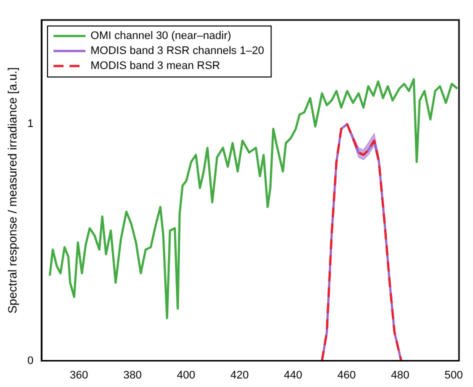 This screenshot has height=387, width=473. Describe the element at coordinates (30, 360) in the screenshot. I see `y-tick-label: 0` at that location.